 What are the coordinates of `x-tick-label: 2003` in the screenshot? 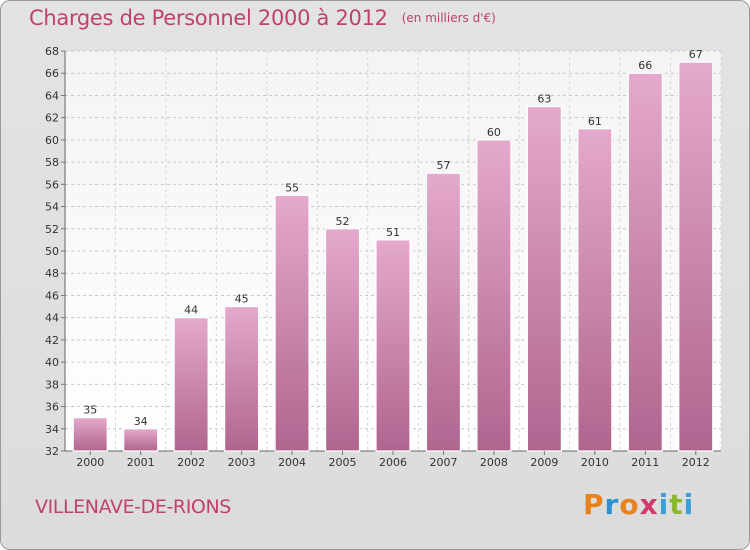 It's located at (242, 462).